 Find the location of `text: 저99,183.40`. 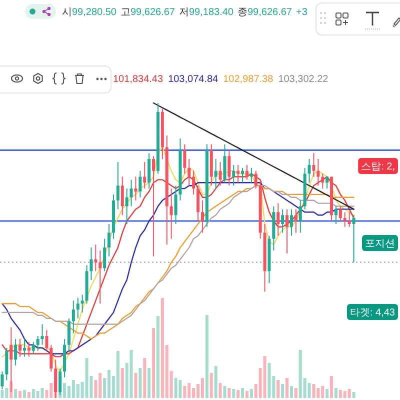

text: 저99,183.40 is located at coordinates (206, 12).